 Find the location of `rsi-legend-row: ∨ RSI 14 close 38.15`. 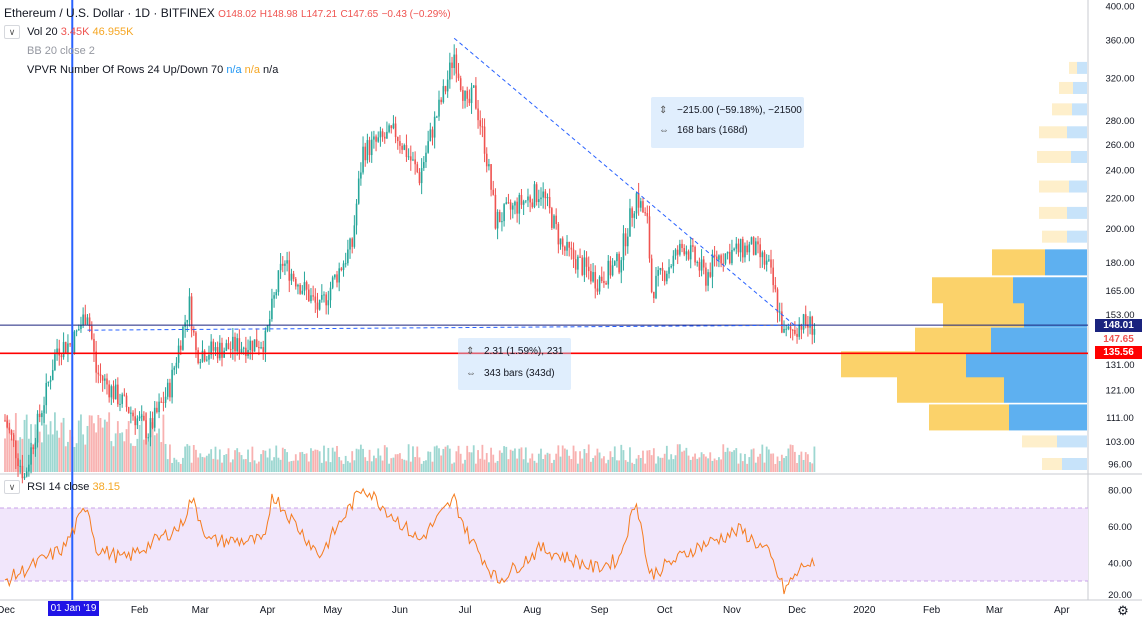

rsi-legend-row: ∨ RSI 14 close 38.15 is located at coordinates (62, 487).